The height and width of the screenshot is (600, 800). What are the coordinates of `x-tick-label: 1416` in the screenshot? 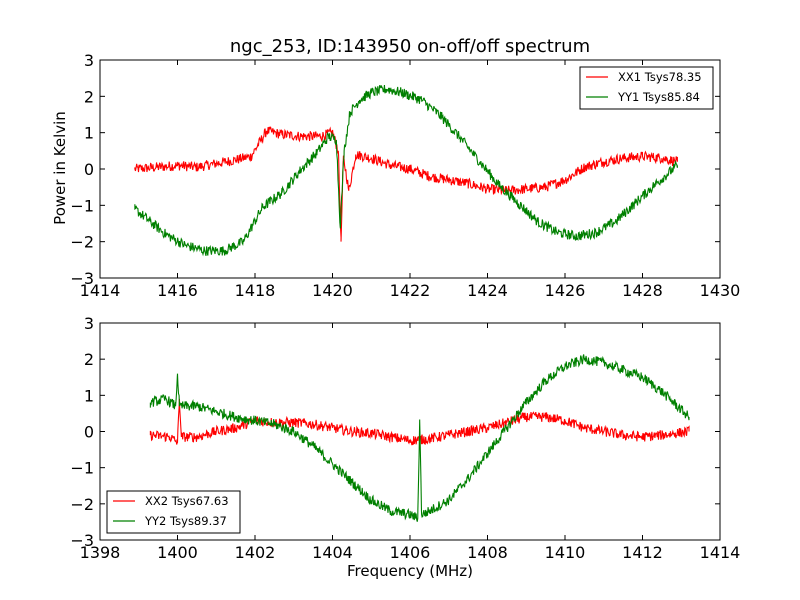 It's located at (177, 290).